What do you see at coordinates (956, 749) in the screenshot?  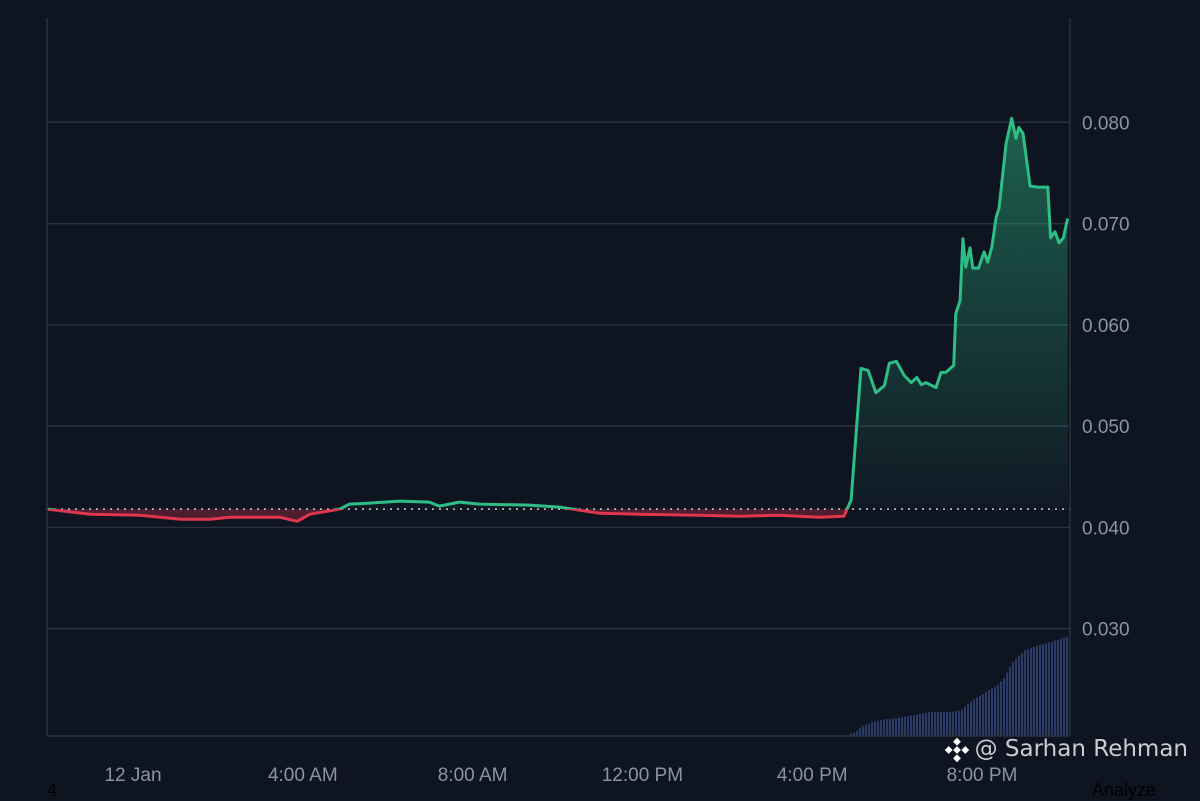 I see `binance-logo-icon` at bounding box center [956, 749].